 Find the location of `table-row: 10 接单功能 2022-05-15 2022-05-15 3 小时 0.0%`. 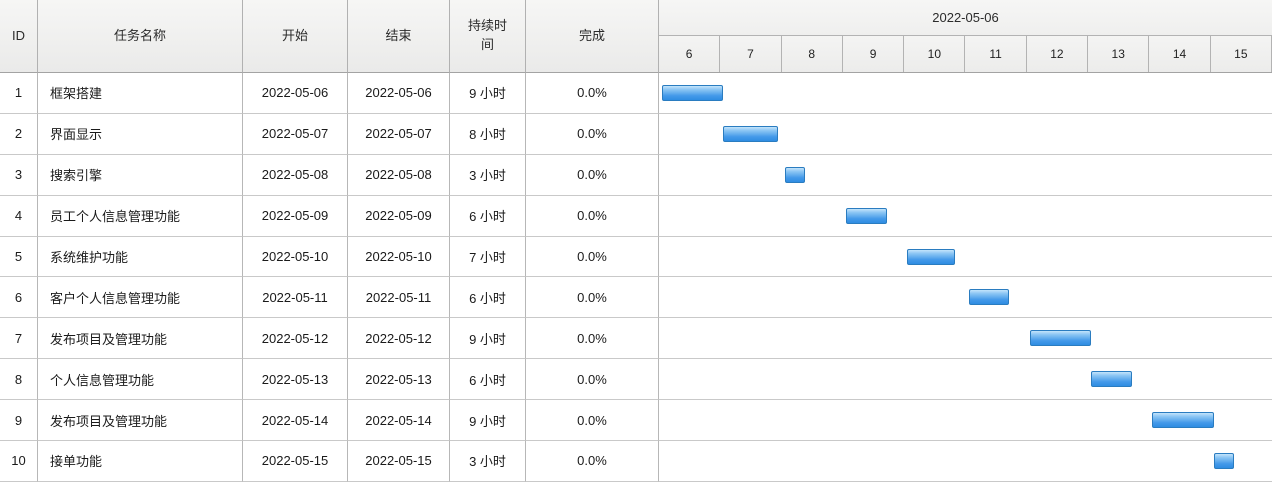

table-row: 10 接单功能 2022-05-15 2022-05-15 3 小时 0.0% is located at coordinates (329, 461).